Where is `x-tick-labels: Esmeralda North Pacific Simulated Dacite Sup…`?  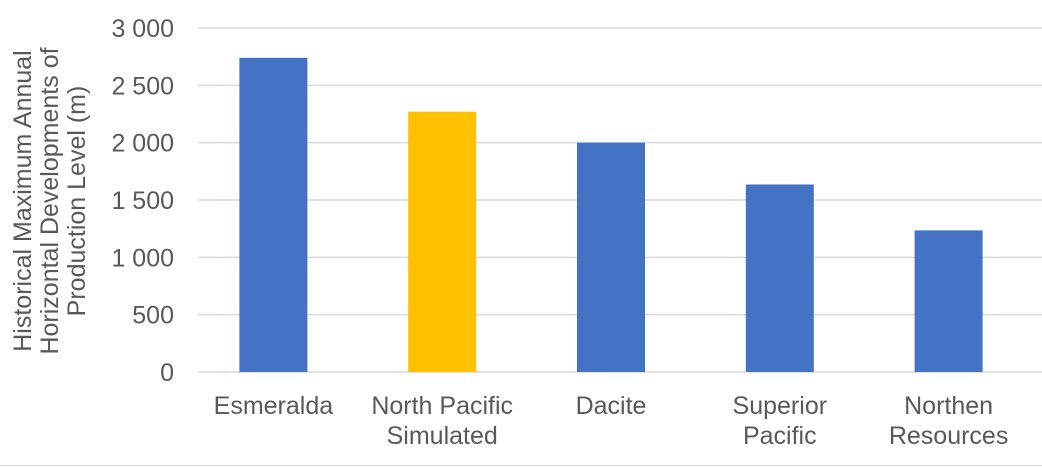
x-tick-labels: Esmeralda North Pacific Simulated Dacite Sup… is located at coordinates (611, 421).